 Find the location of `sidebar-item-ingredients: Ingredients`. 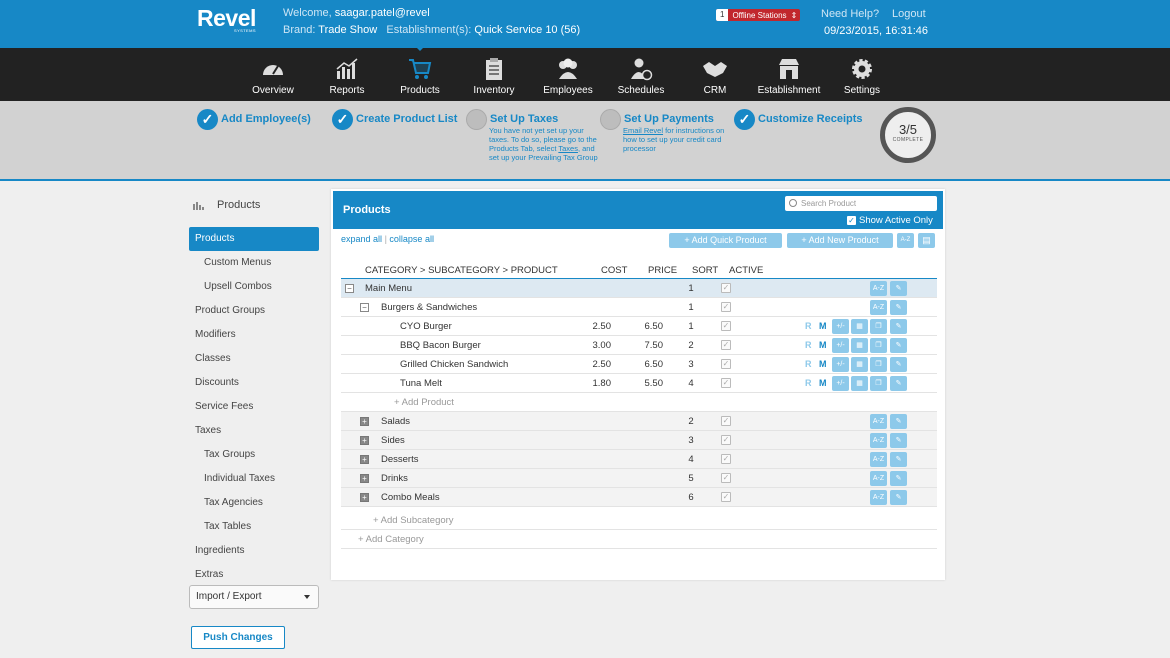

sidebar-item-ingredients: Ingredients is located at coordinates (220, 550).